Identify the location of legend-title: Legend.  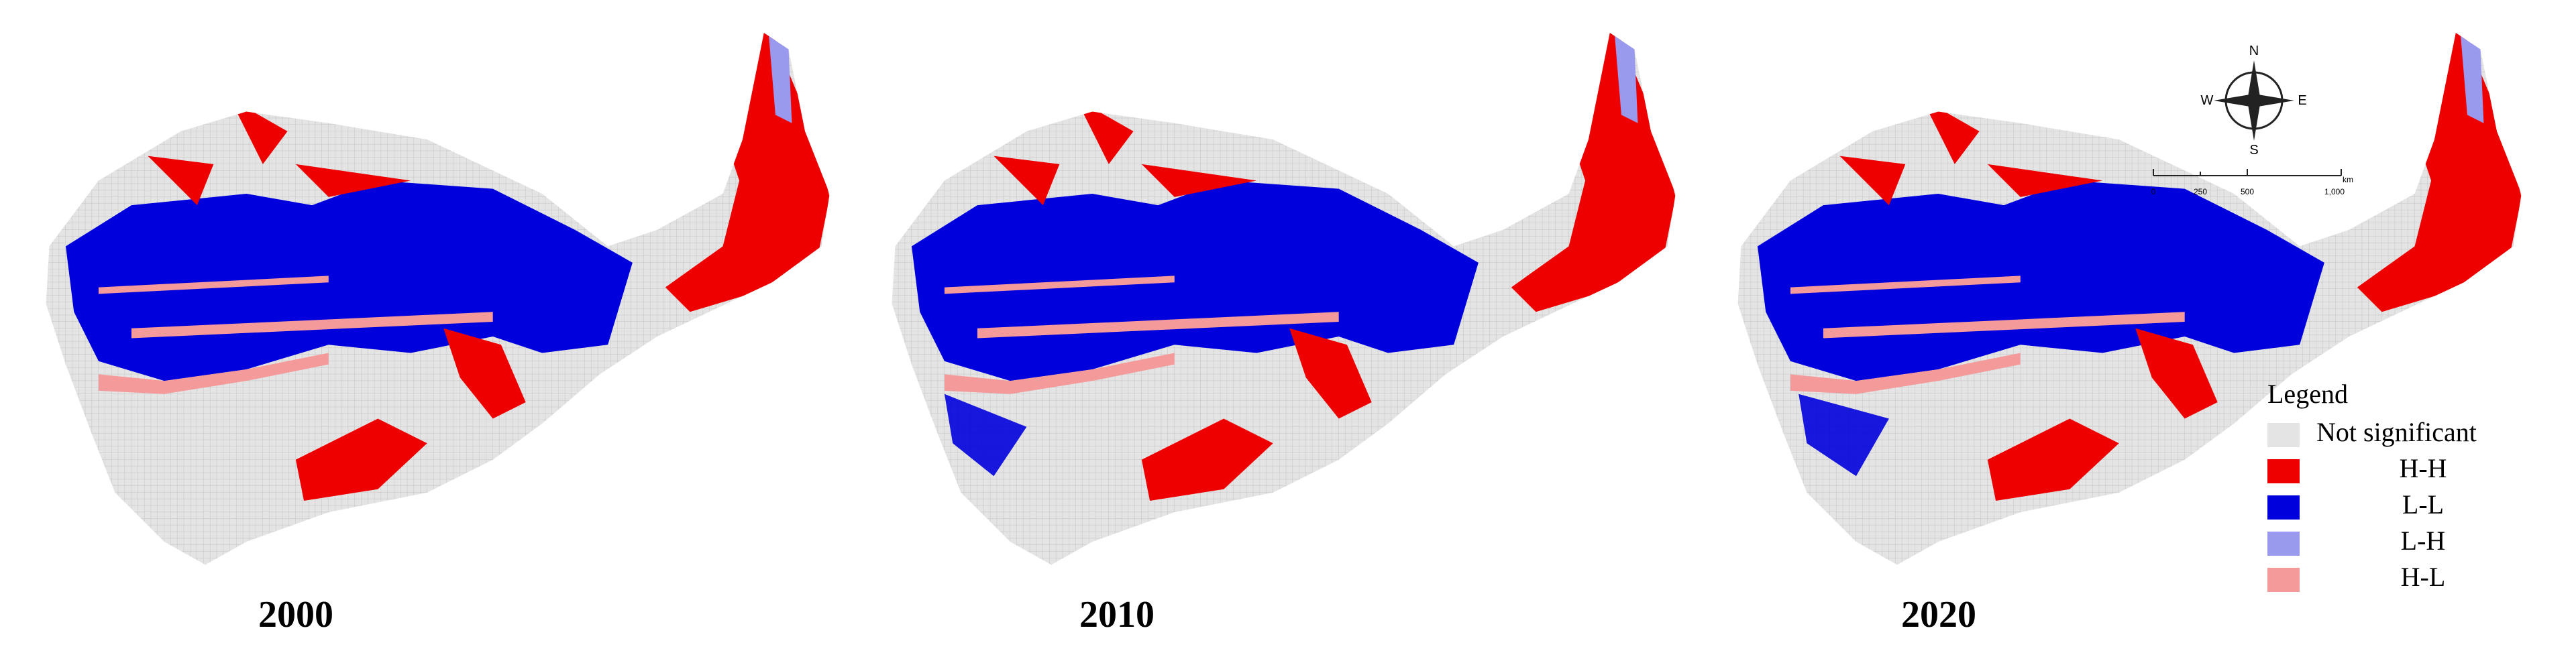
(2307, 394).